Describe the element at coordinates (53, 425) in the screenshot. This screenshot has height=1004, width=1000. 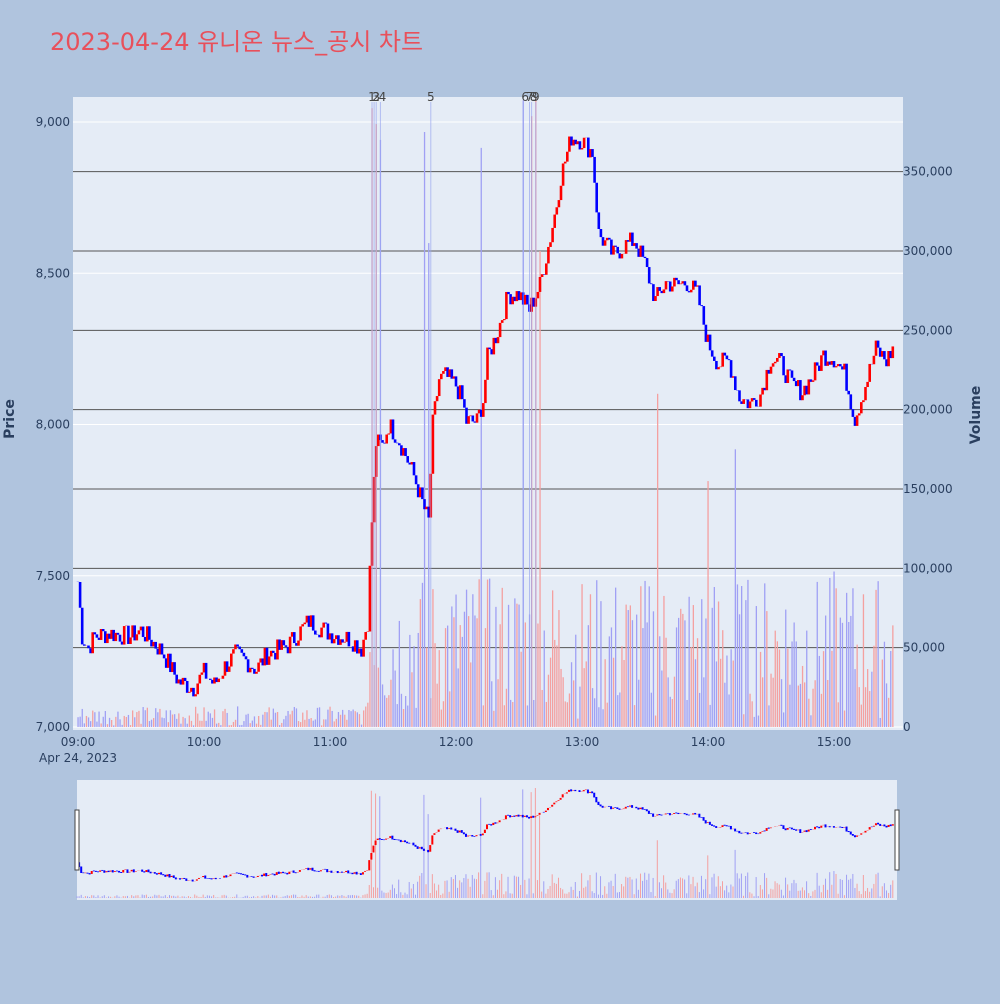
I see `price-tick-label: 8,000` at that location.